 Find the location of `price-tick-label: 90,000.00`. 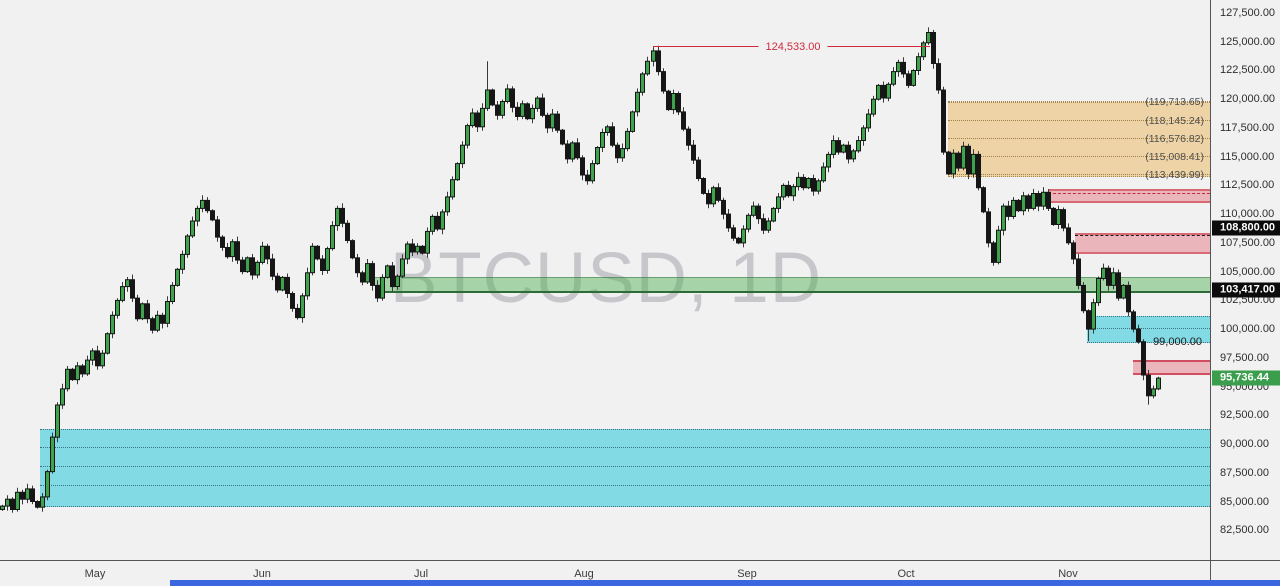

price-tick-label: 90,000.00 is located at coordinates (1244, 444).